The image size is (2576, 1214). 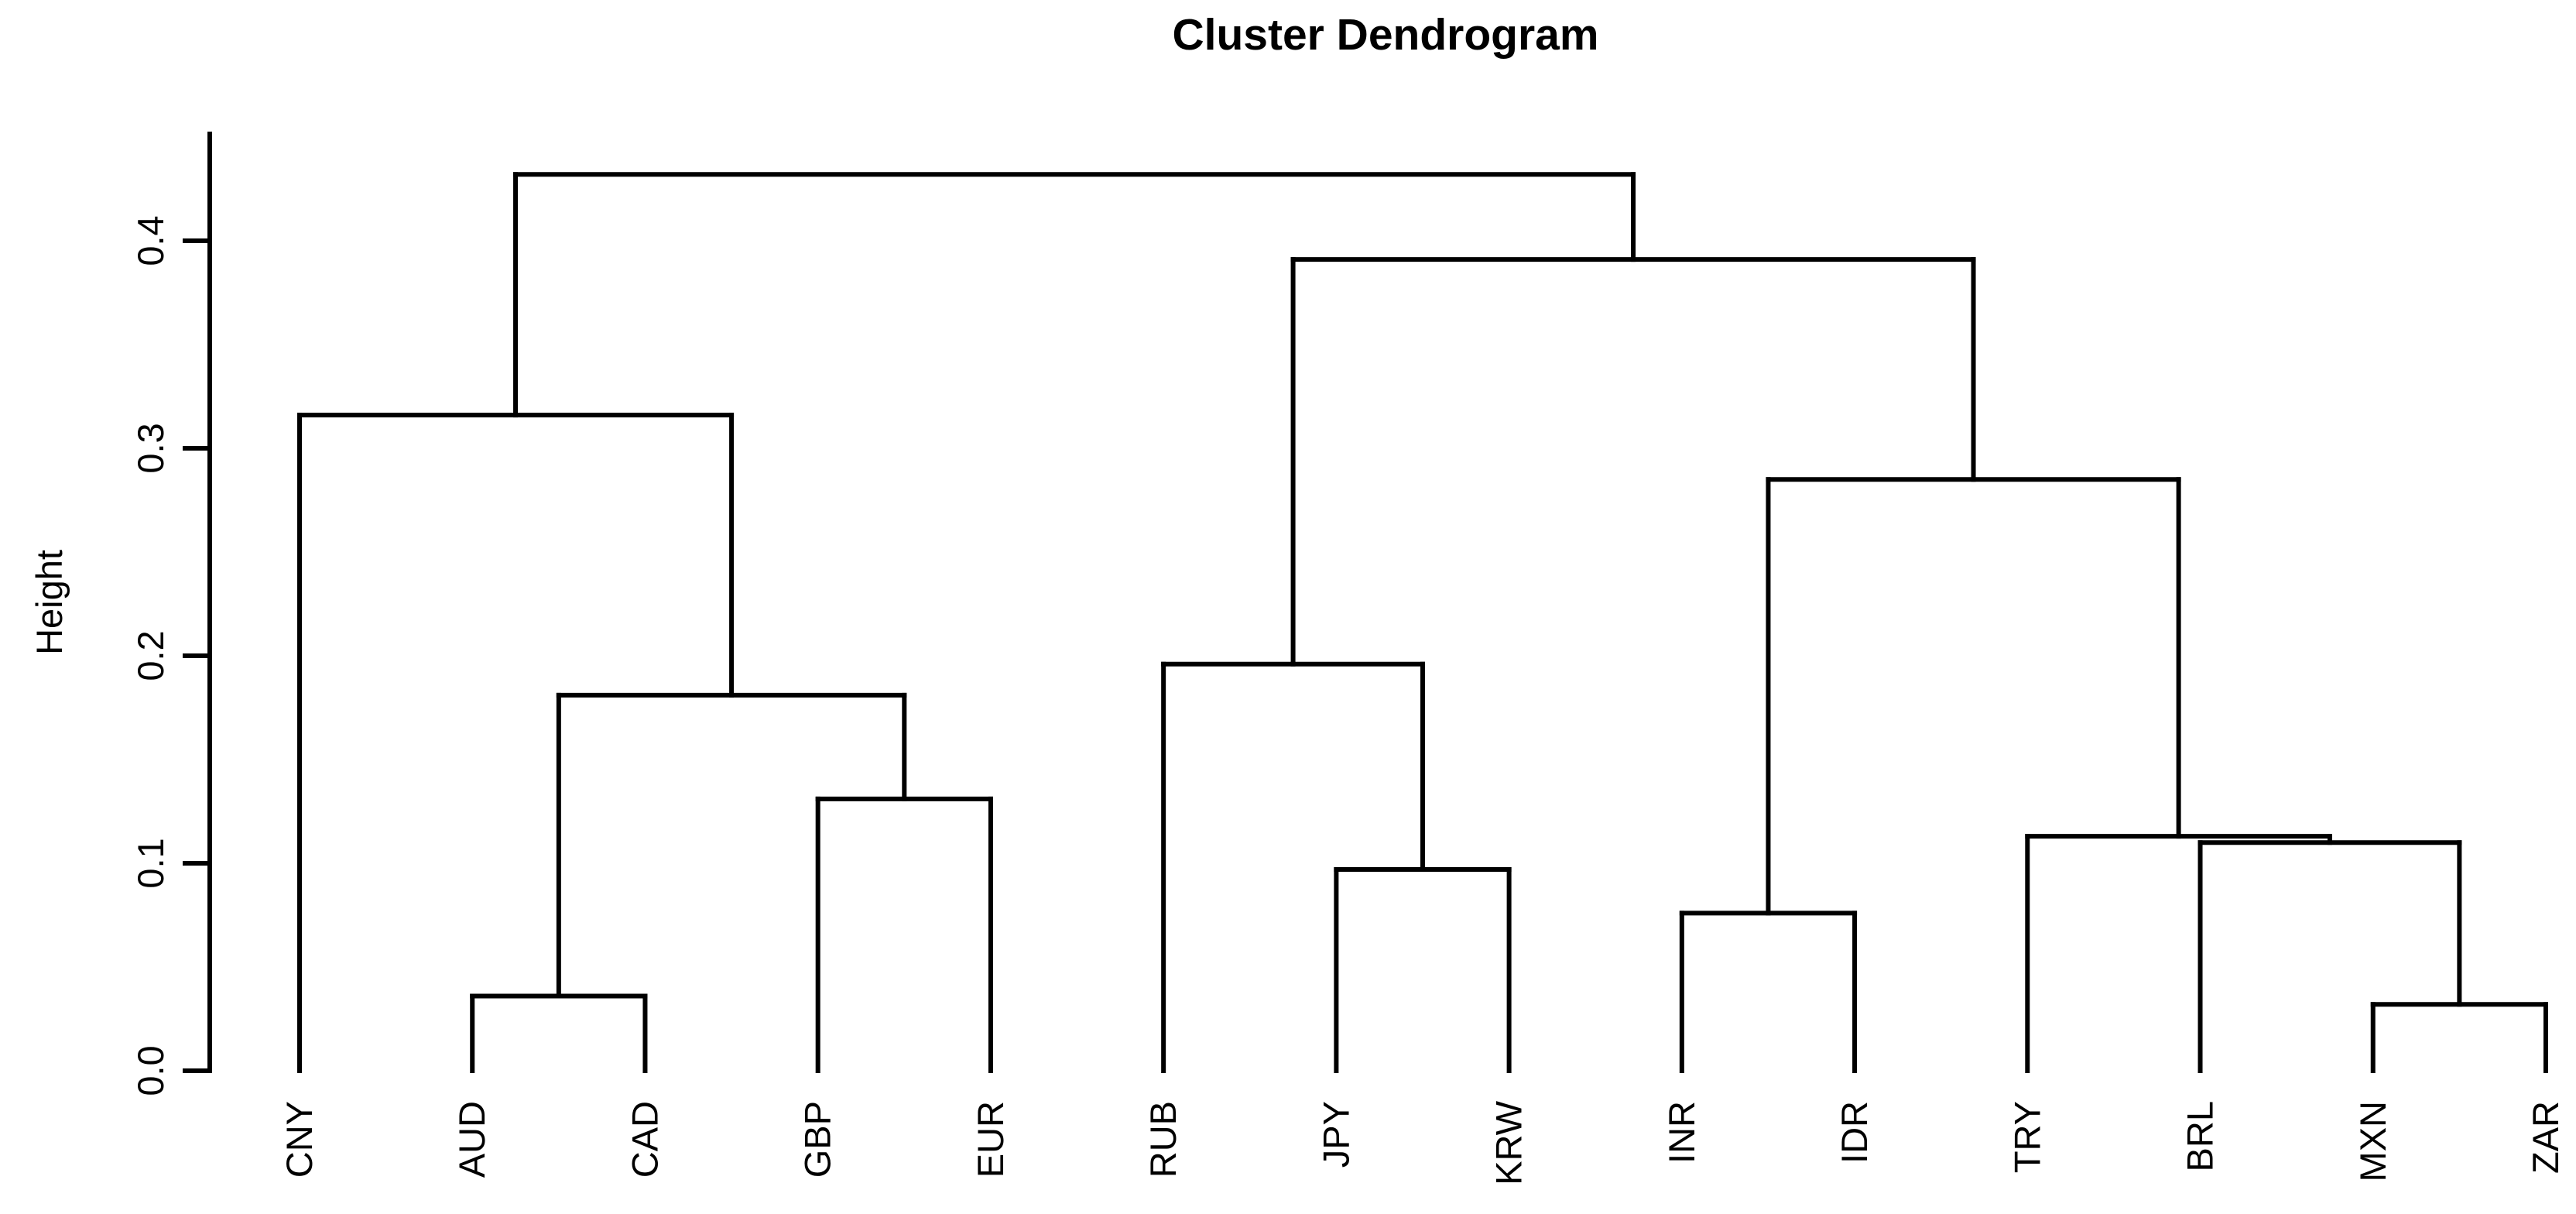 I want to click on leaf-label-CNY: CNY, so click(x=299, y=1139).